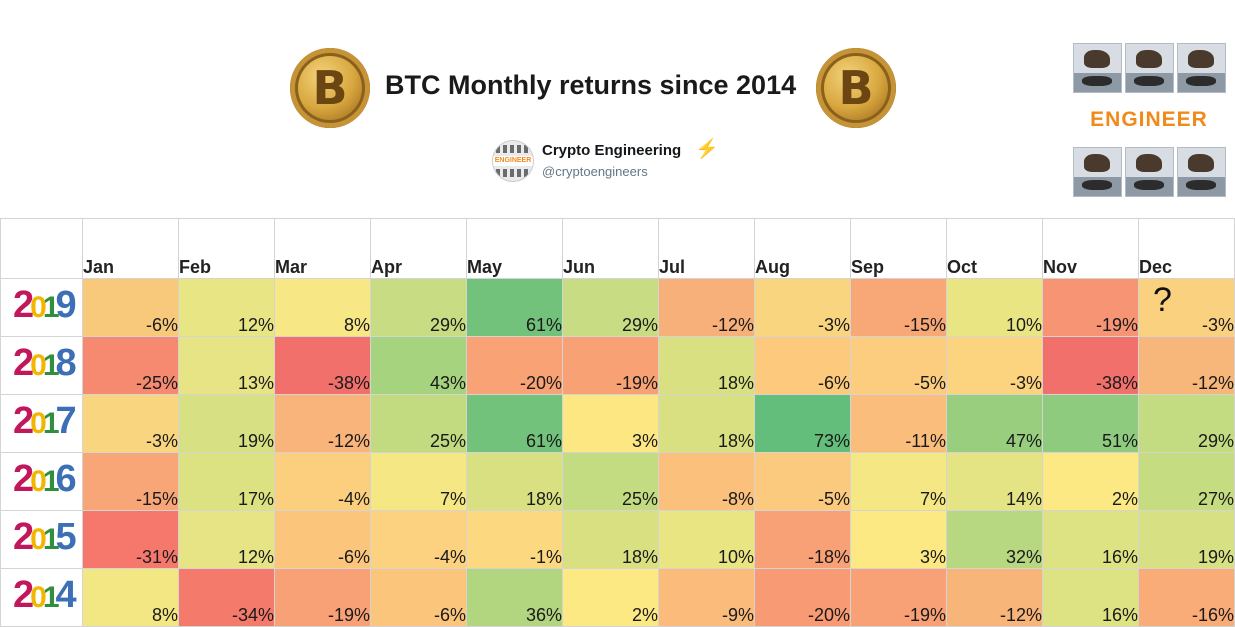 The width and height of the screenshot is (1235, 627). I want to click on return-cell: 3%, so click(610, 423).